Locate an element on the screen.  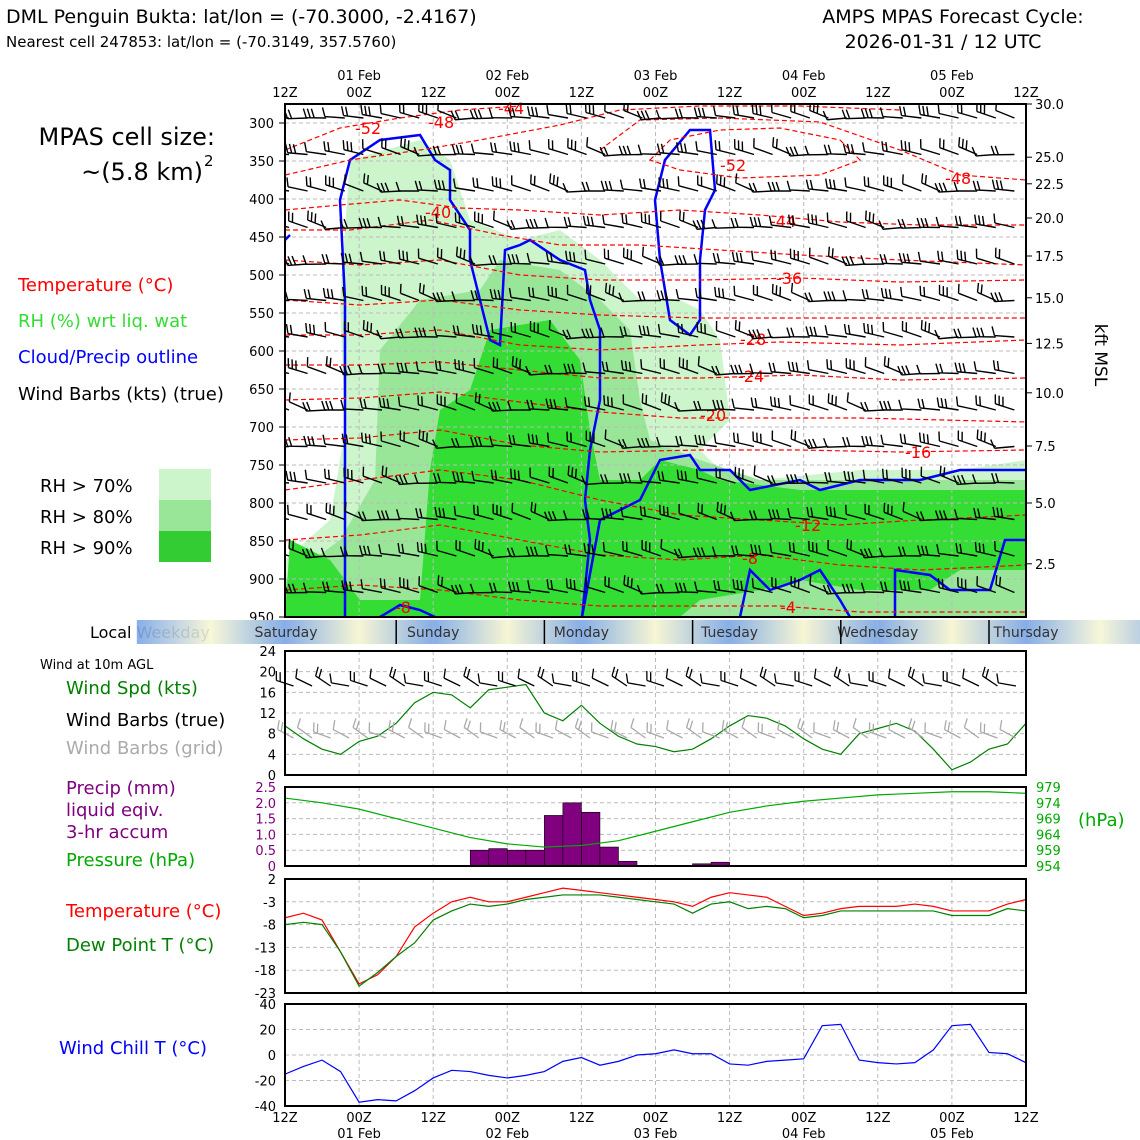
surface-wind-barbs is located at coordinates (646, 676).